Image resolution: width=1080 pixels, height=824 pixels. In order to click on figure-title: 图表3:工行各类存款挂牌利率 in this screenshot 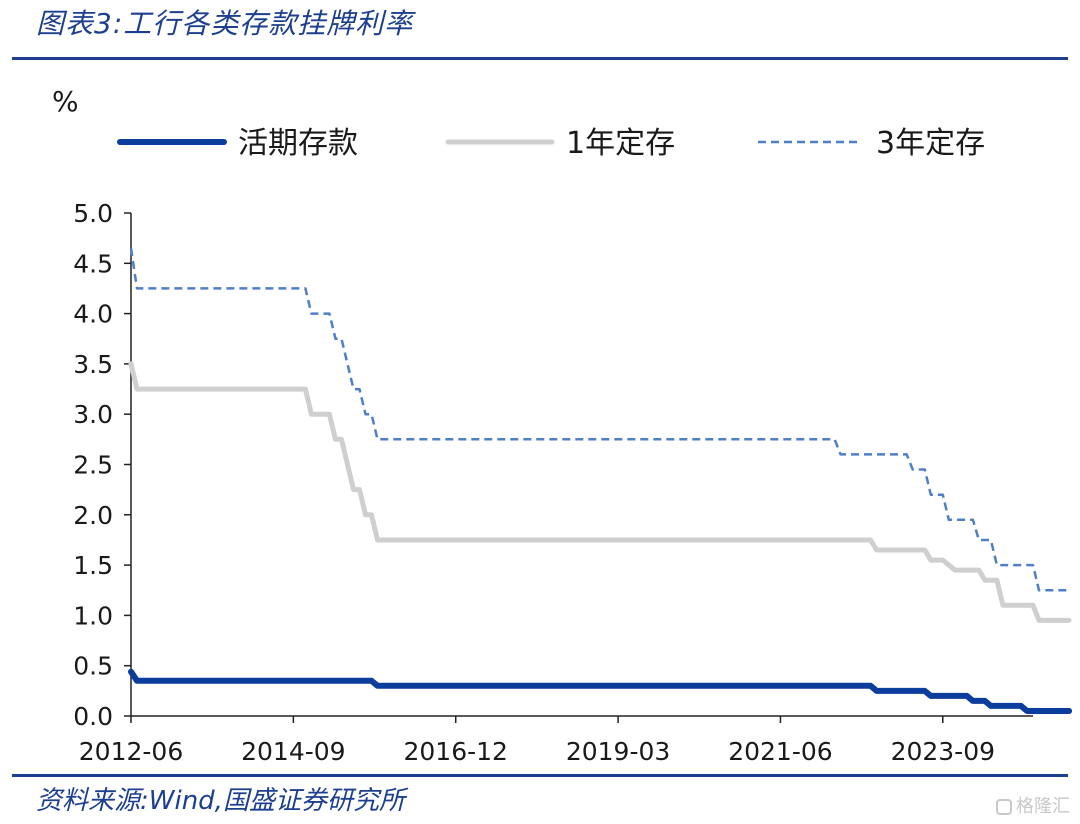, I will do `click(225, 23)`.